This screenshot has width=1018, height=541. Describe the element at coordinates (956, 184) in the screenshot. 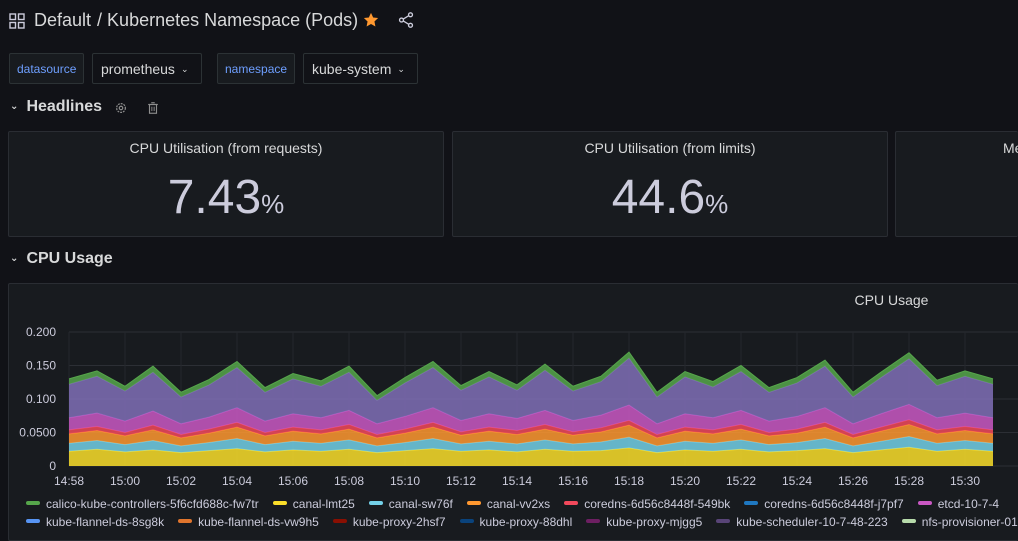

I see `stat-panel-memory: Me` at that location.